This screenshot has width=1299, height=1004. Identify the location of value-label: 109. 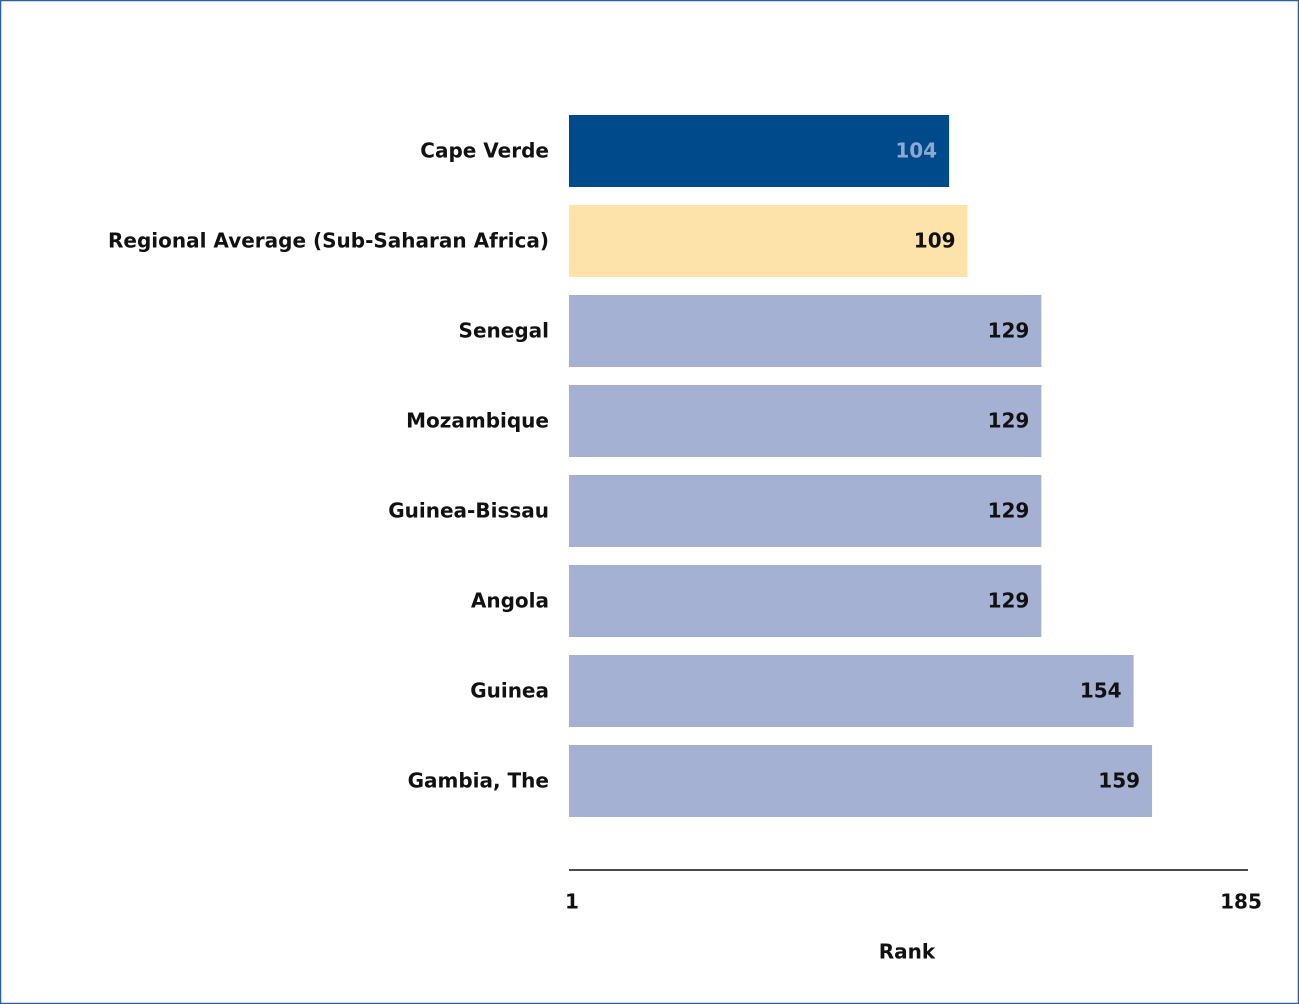
(935, 241).